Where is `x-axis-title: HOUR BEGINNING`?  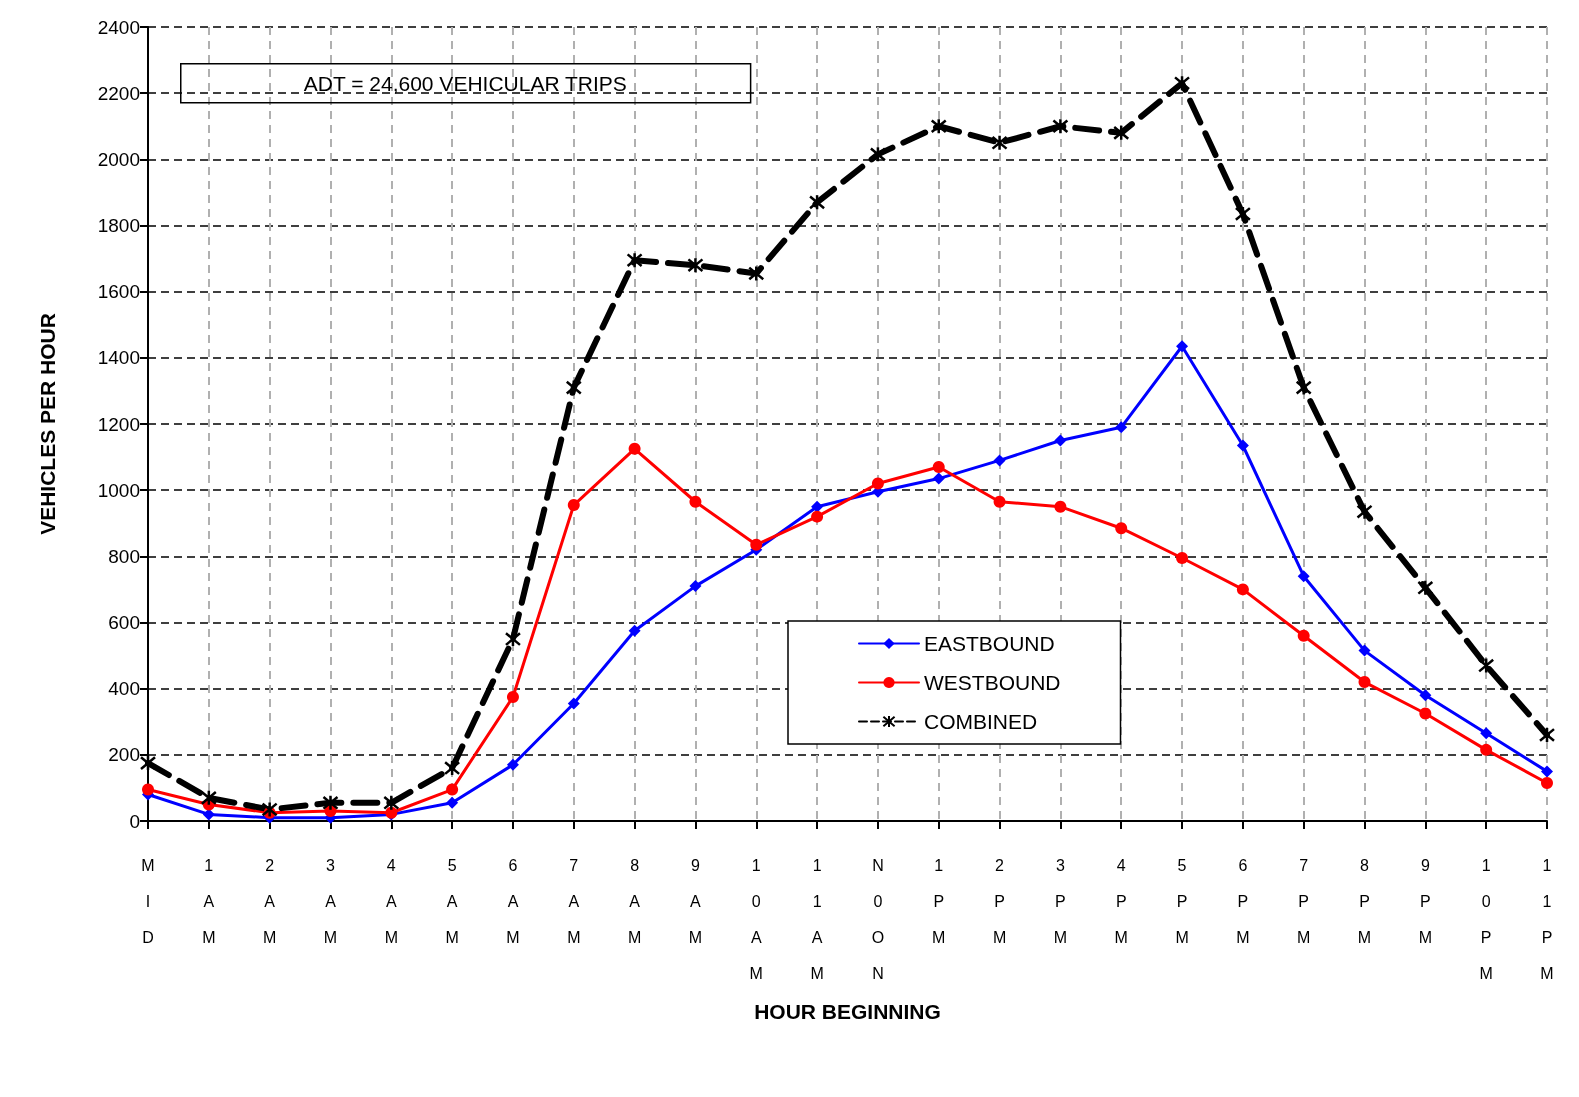
x-axis-title: HOUR BEGINNING is located at coordinates (847, 1011).